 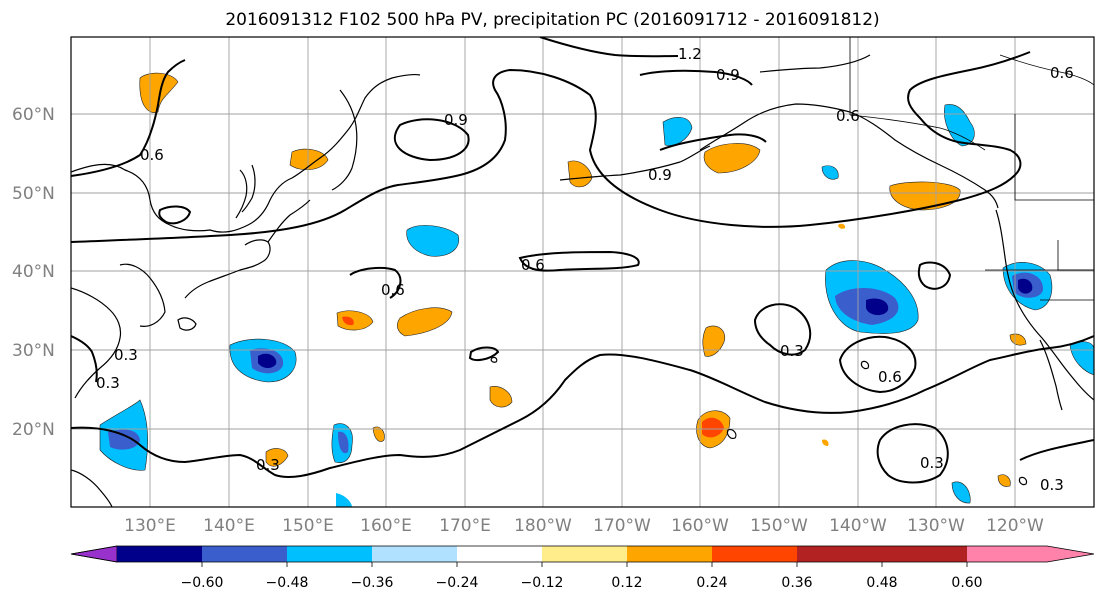 What do you see at coordinates (626, 583) in the screenshot?
I see `colorbar-tick-label: 0.12` at bounding box center [626, 583].